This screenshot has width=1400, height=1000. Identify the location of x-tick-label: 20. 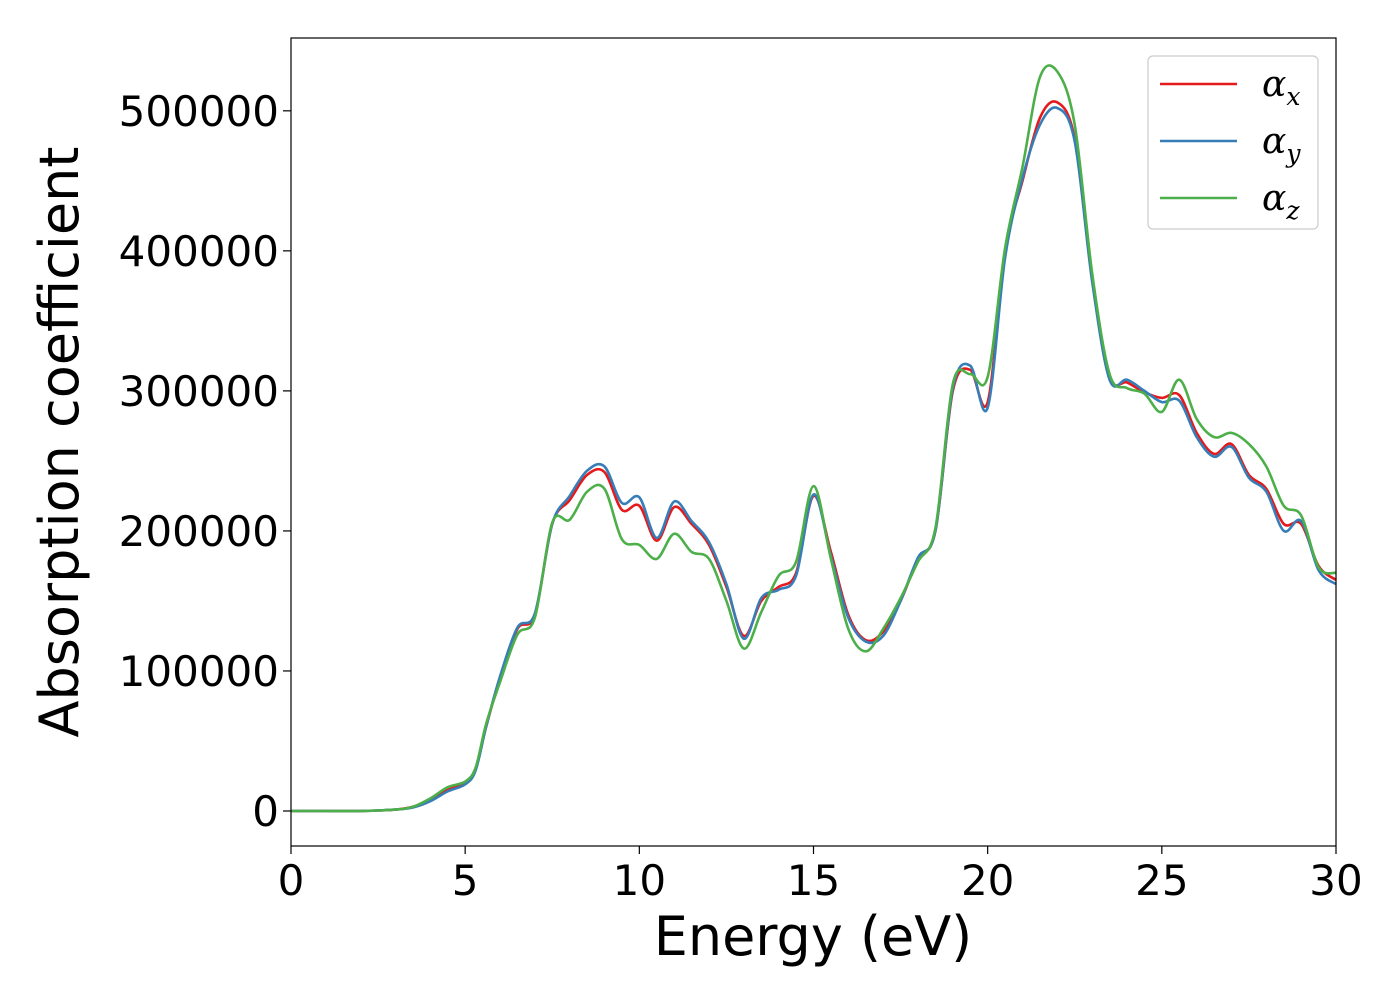
(987, 880).